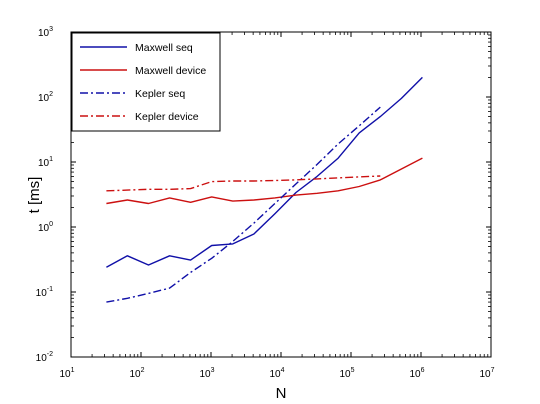 The height and width of the screenshot is (404, 540). I want to click on legend-box, so click(146, 82).